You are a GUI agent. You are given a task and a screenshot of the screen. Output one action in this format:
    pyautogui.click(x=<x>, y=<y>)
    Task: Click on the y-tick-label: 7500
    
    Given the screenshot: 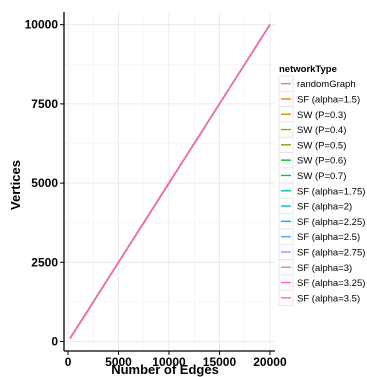 What is the action you would take?
    pyautogui.click(x=44, y=104)
    